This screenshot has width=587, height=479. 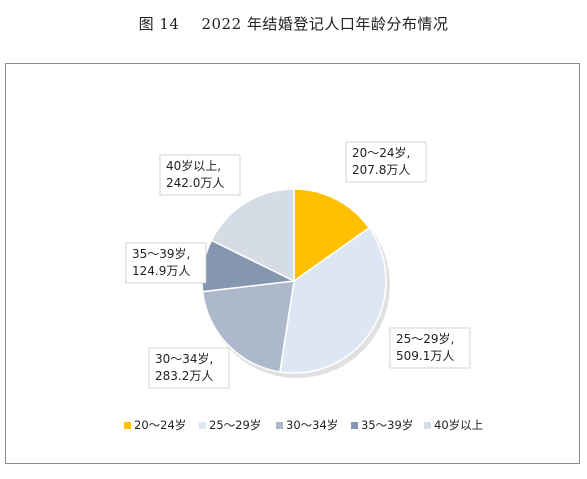 What do you see at coordinates (161, 253) in the screenshot?
I see `data-label-4-line-1: 35～39岁,` at bounding box center [161, 253].